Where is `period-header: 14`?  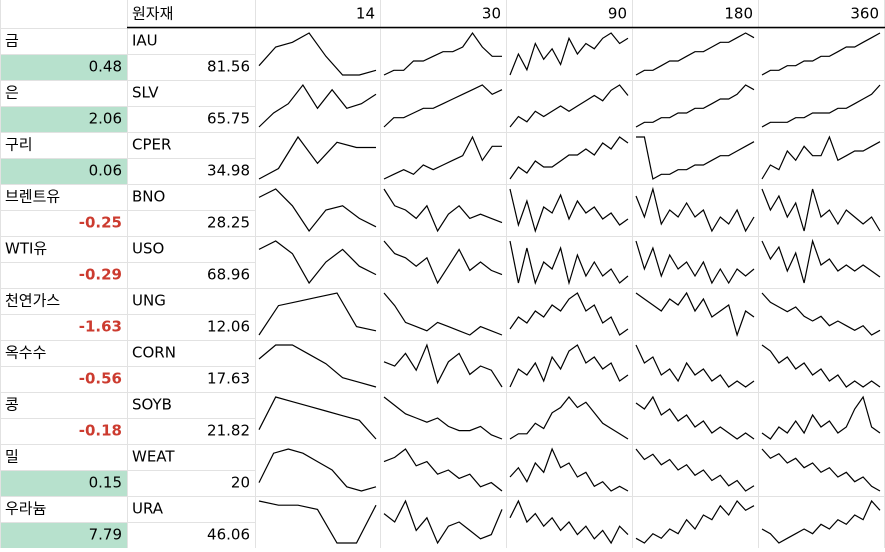
period-header: 14 is located at coordinates (365, 14).